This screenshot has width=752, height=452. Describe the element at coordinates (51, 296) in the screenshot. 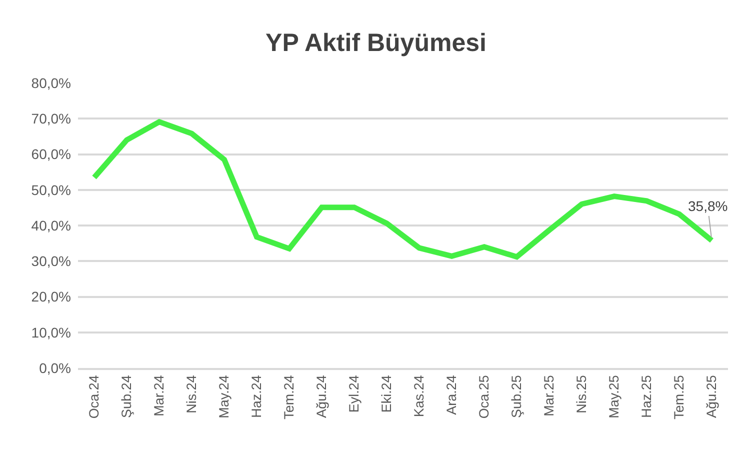

I see `y-tick-label: 20,0%` at that location.